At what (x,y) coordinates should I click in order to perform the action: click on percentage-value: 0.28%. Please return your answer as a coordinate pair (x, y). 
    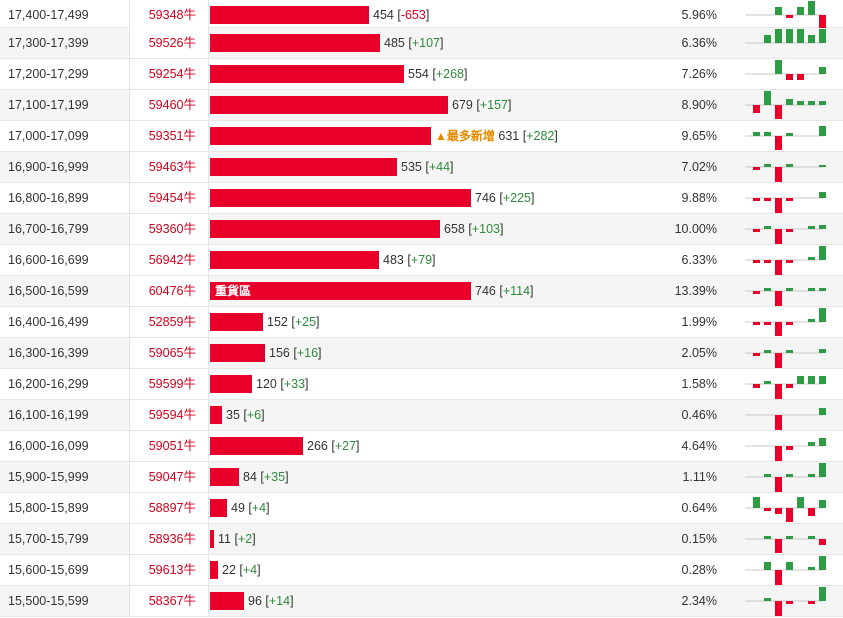
    Looking at the image, I should click on (699, 570).